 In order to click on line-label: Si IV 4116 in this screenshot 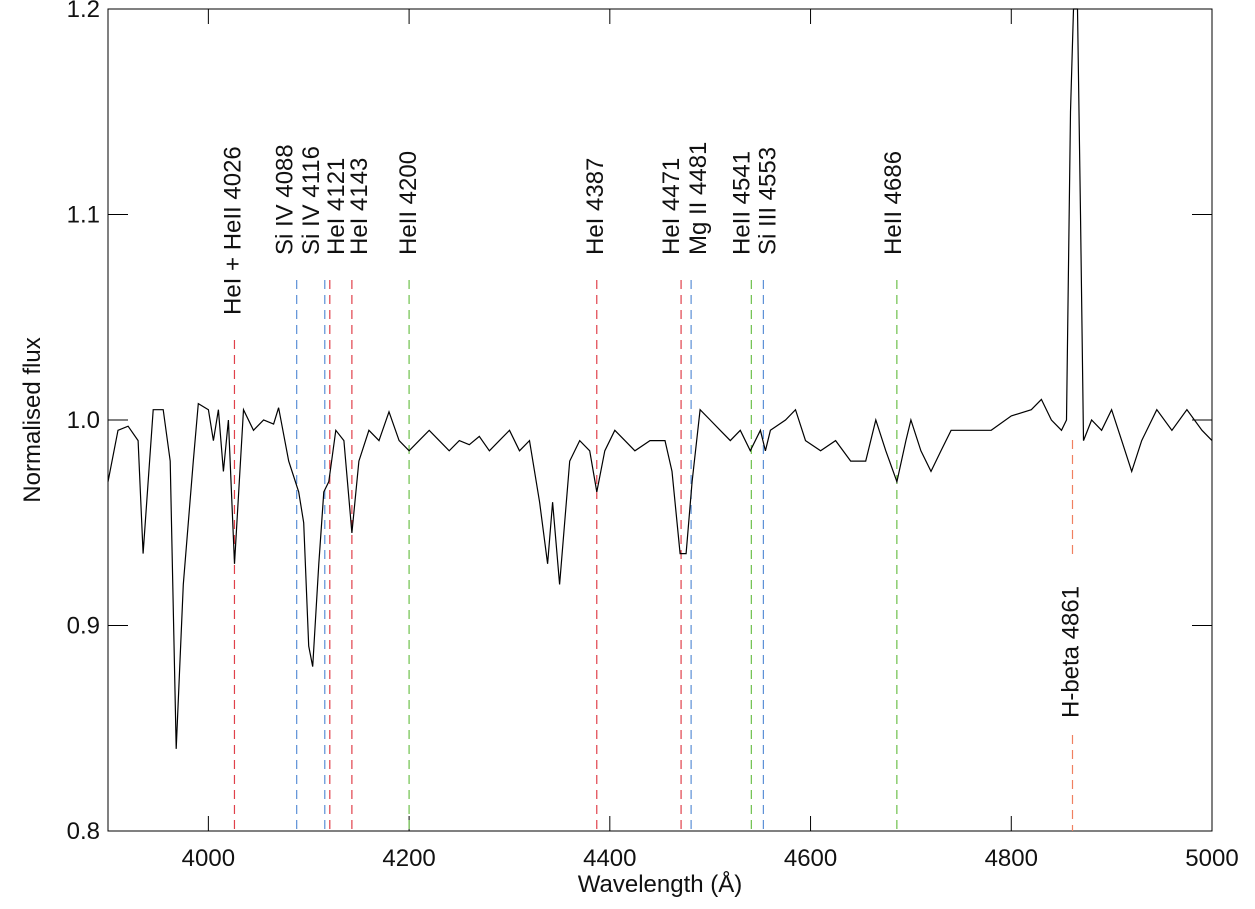, I will do `click(311, 200)`.